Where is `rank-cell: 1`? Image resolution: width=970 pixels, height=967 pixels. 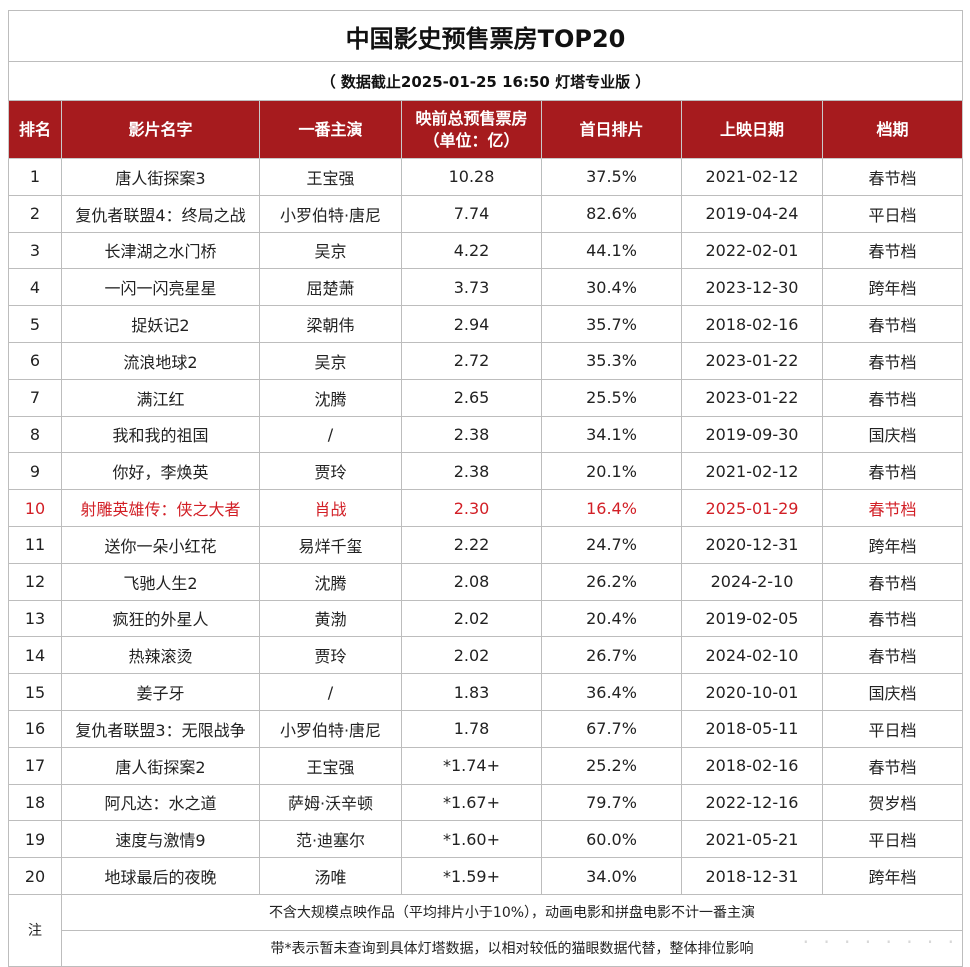
rank-cell: 1 is located at coordinates (35, 177).